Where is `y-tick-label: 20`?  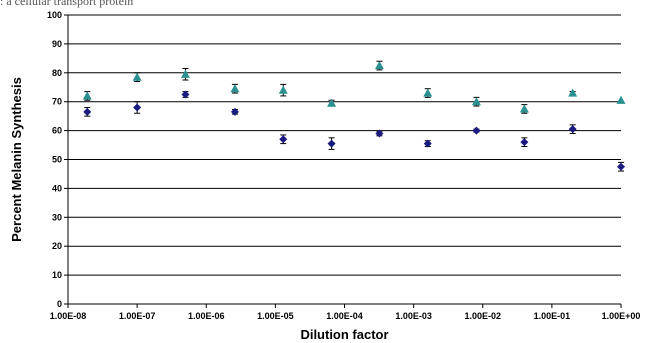 y-tick-label: 20 is located at coordinates (57, 246).